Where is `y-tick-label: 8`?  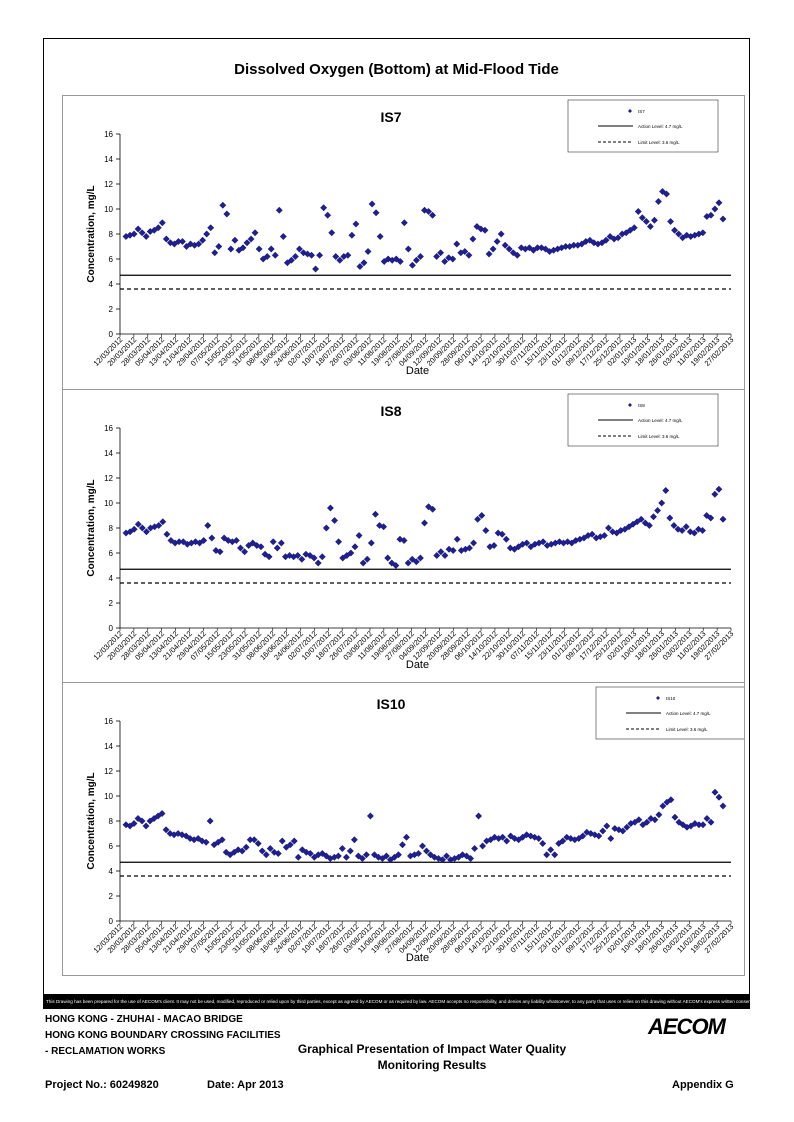 y-tick-label: 8 is located at coordinates (111, 234).